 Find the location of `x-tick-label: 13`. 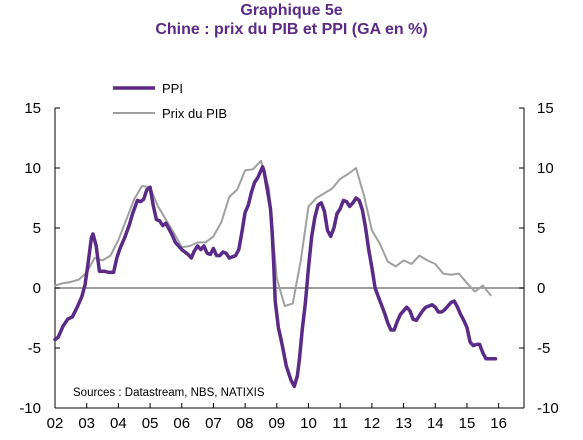

x-tick-label: 13 is located at coordinates (403, 423).